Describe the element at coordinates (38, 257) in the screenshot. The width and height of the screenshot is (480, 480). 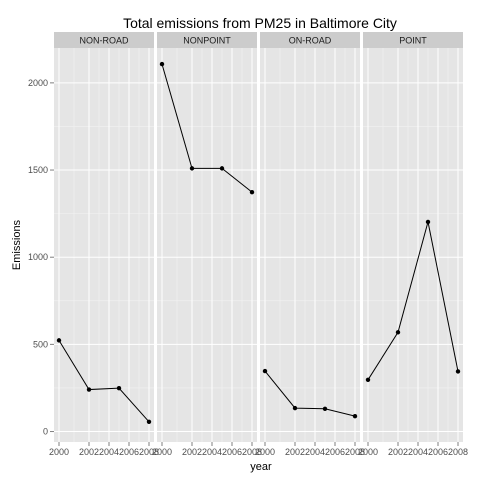
I see `y-tick-label: 1000` at that location.